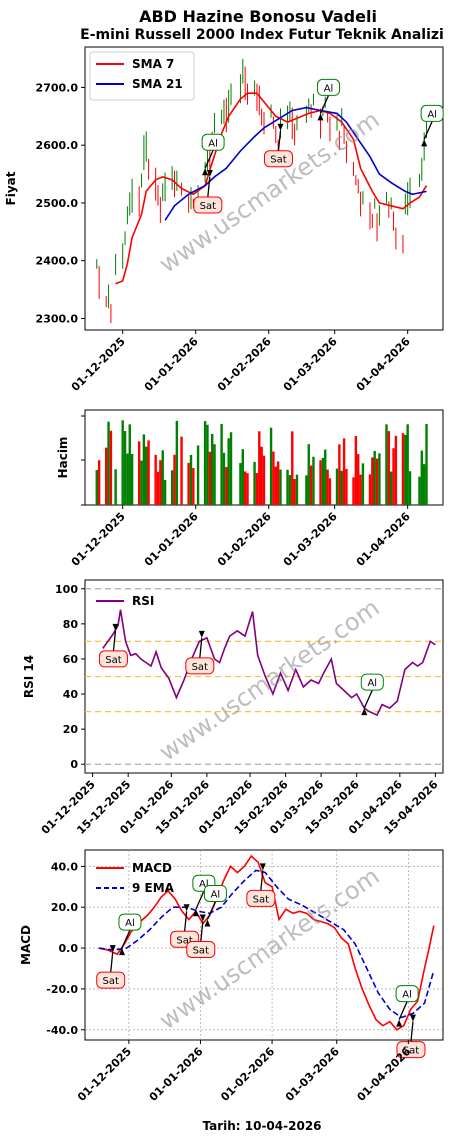 The width and height of the screenshot is (471, 1142). Describe the element at coordinates (383, 539) in the screenshot. I see `volume-xtick-label: 01-04-2026` at that location.